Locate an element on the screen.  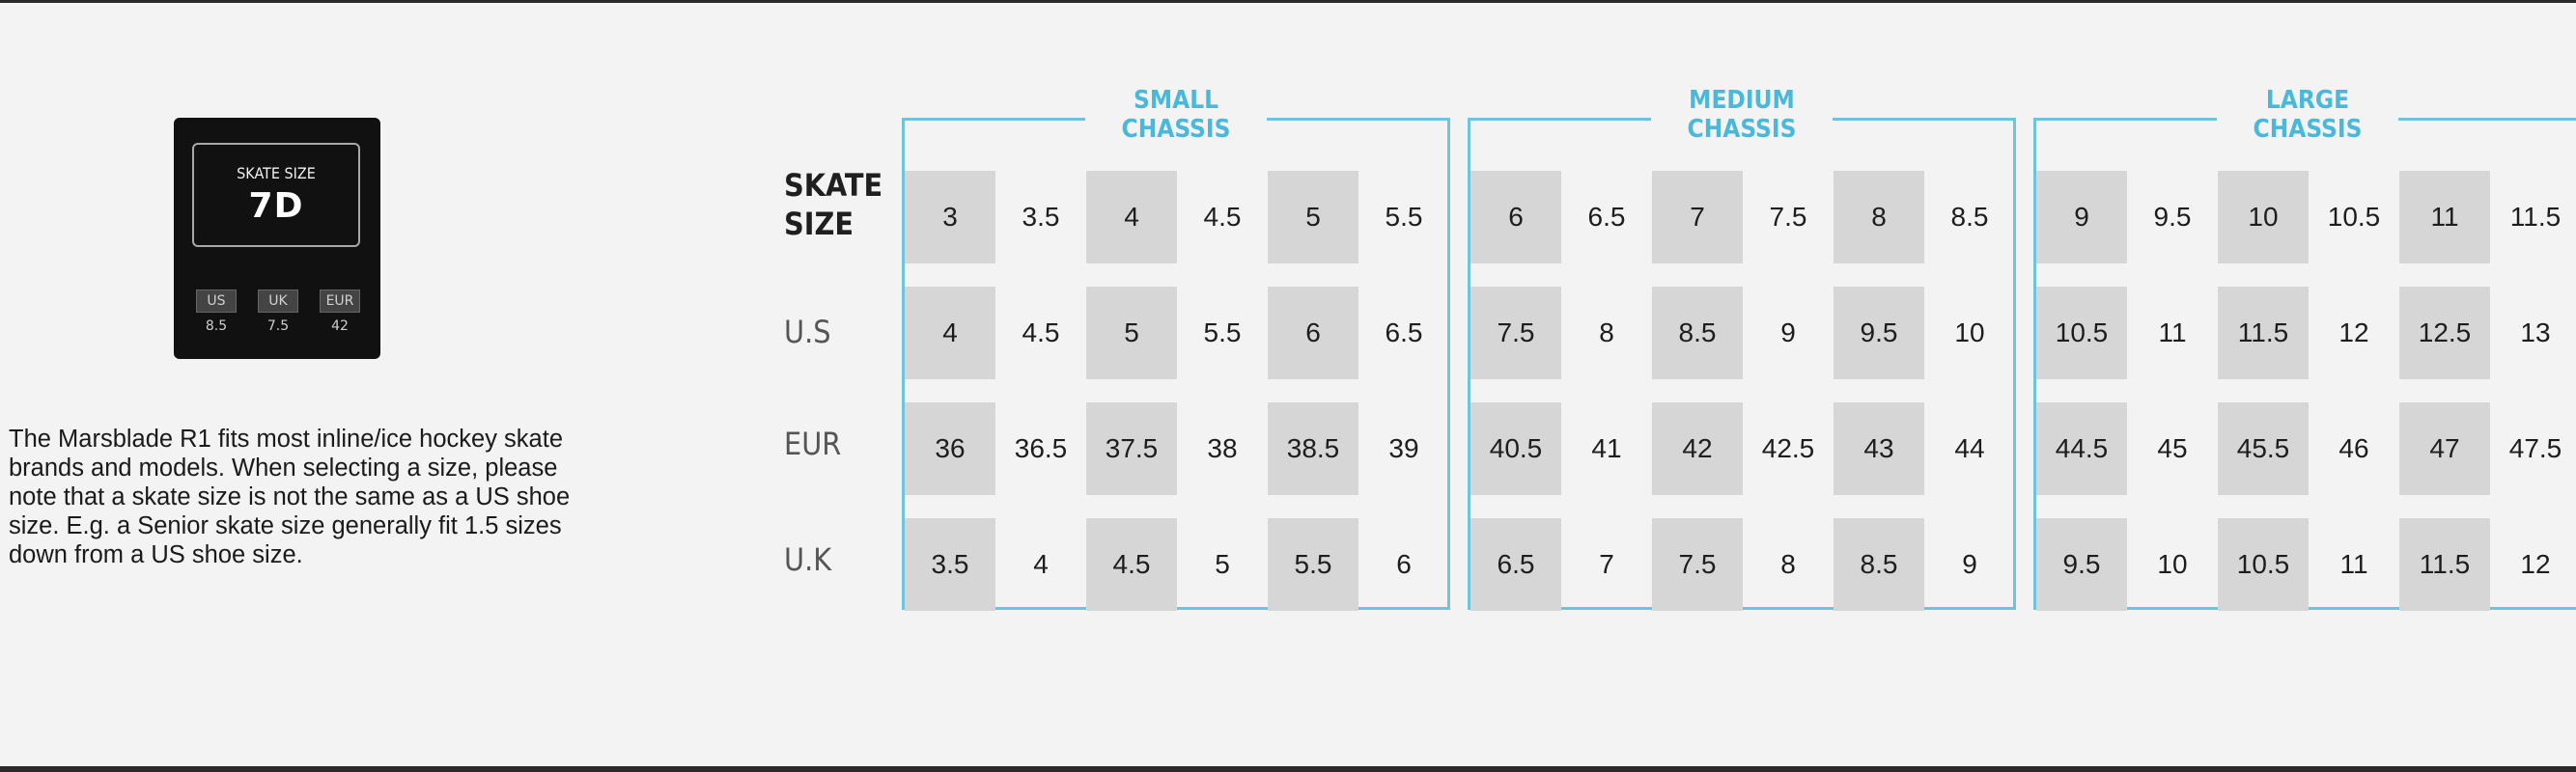
label-system-value: 42 is located at coordinates (340, 326).